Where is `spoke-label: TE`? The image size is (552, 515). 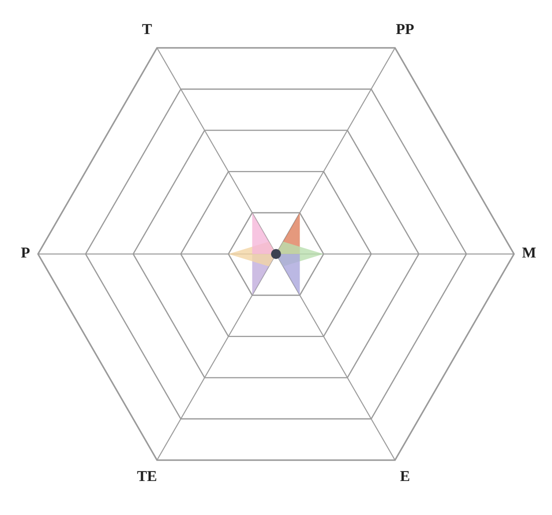
spoke-label: TE is located at coordinates (147, 476).